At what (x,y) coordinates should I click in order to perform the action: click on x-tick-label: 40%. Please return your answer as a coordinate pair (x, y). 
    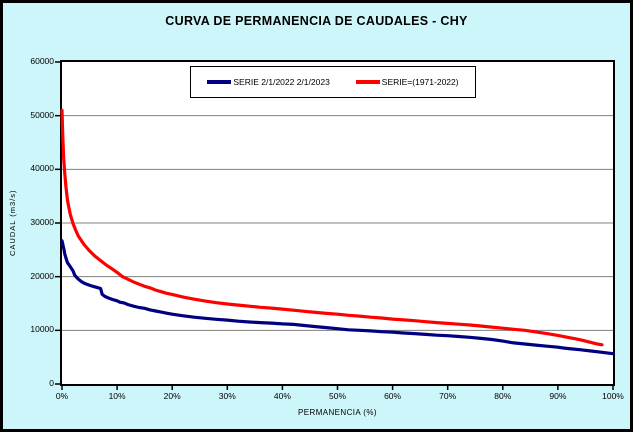
    Looking at the image, I should click on (282, 396).